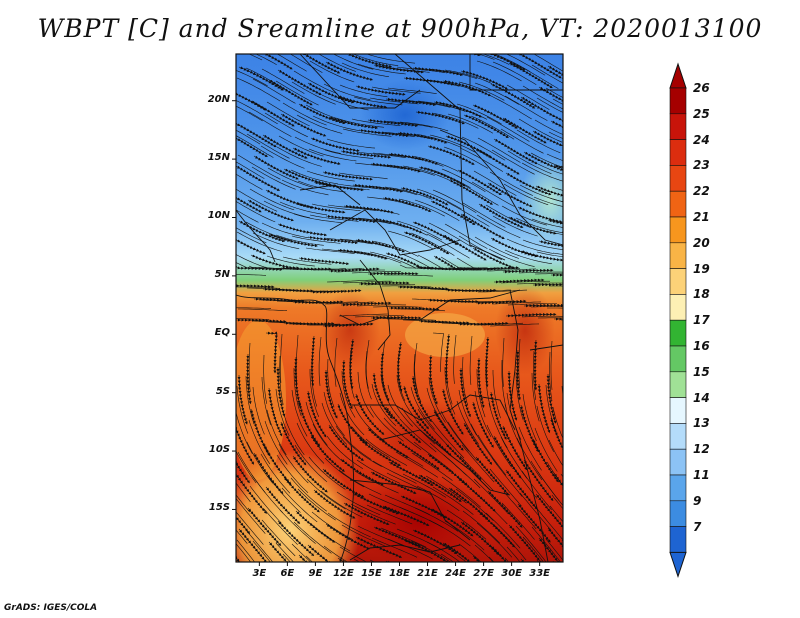 This screenshot has width=800, height=618. Describe the element at coordinates (701, 294) in the screenshot. I see `colorbar-label: 18` at that location.